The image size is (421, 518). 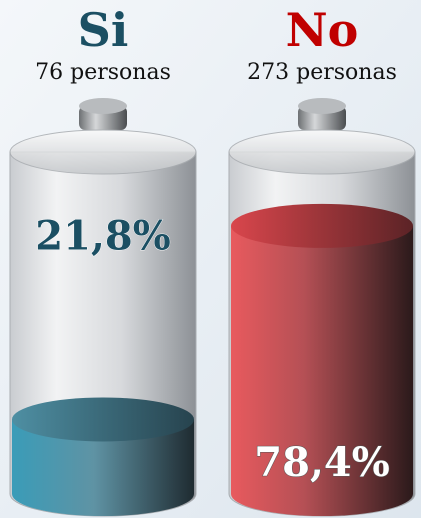 What do you see at coordinates (103, 72) in the screenshot?
I see `category-subtitle: 76 personas` at bounding box center [103, 72].